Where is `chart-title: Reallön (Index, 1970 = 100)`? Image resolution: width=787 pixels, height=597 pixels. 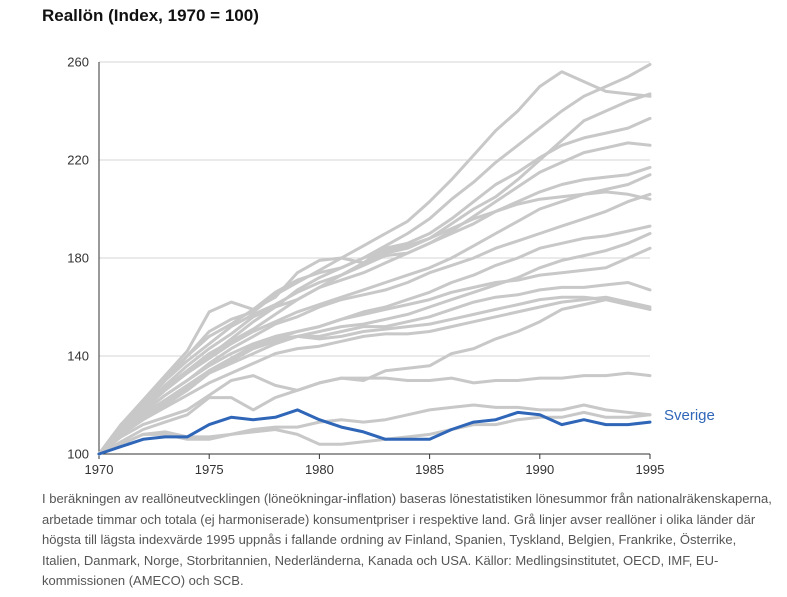
chart-title: Reallön (Index, 1970 = 100) is located at coordinates (150, 15).